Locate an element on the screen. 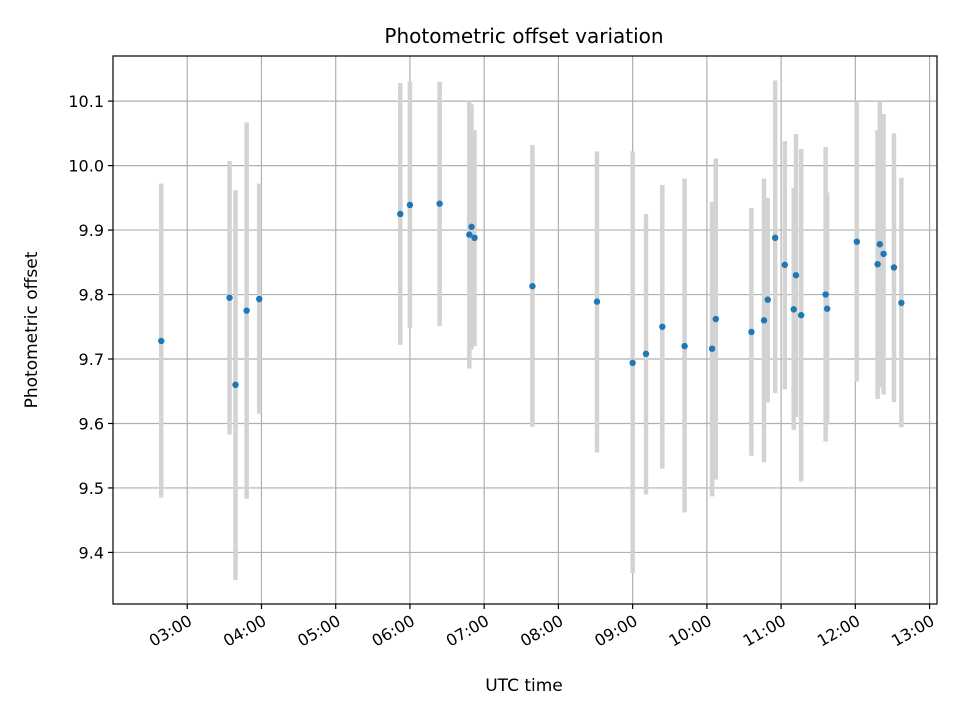 The width and height of the screenshot is (960, 720). y-tick-label: 9.8 is located at coordinates (91, 295).